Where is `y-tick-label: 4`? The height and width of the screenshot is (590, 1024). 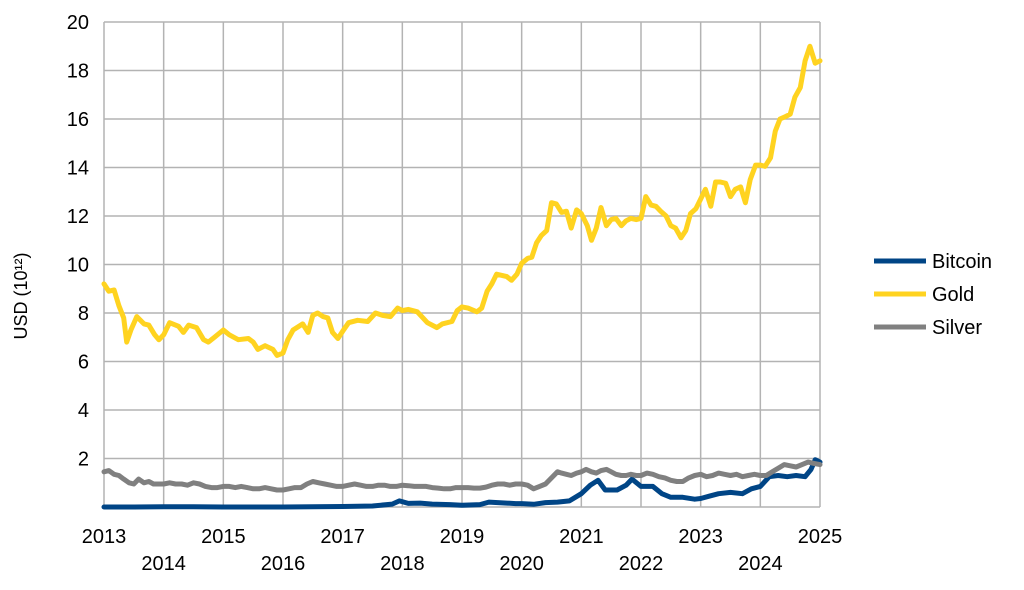
y-tick-label: 4 is located at coordinates (83, 411).